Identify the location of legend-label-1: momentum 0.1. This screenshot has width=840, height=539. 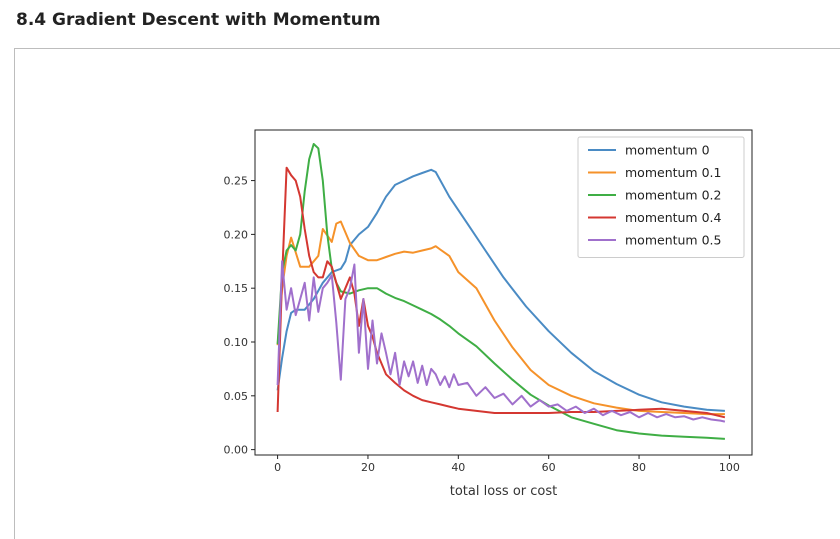
(673, 172).